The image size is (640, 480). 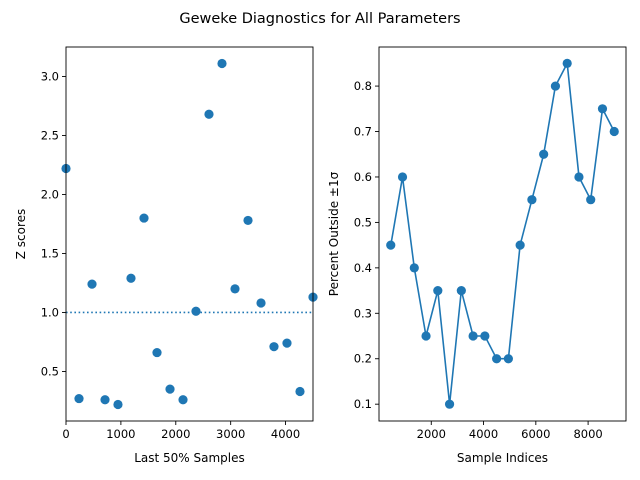 I want to click on y-tick-label: 0.1, so click(x=363, y=404).